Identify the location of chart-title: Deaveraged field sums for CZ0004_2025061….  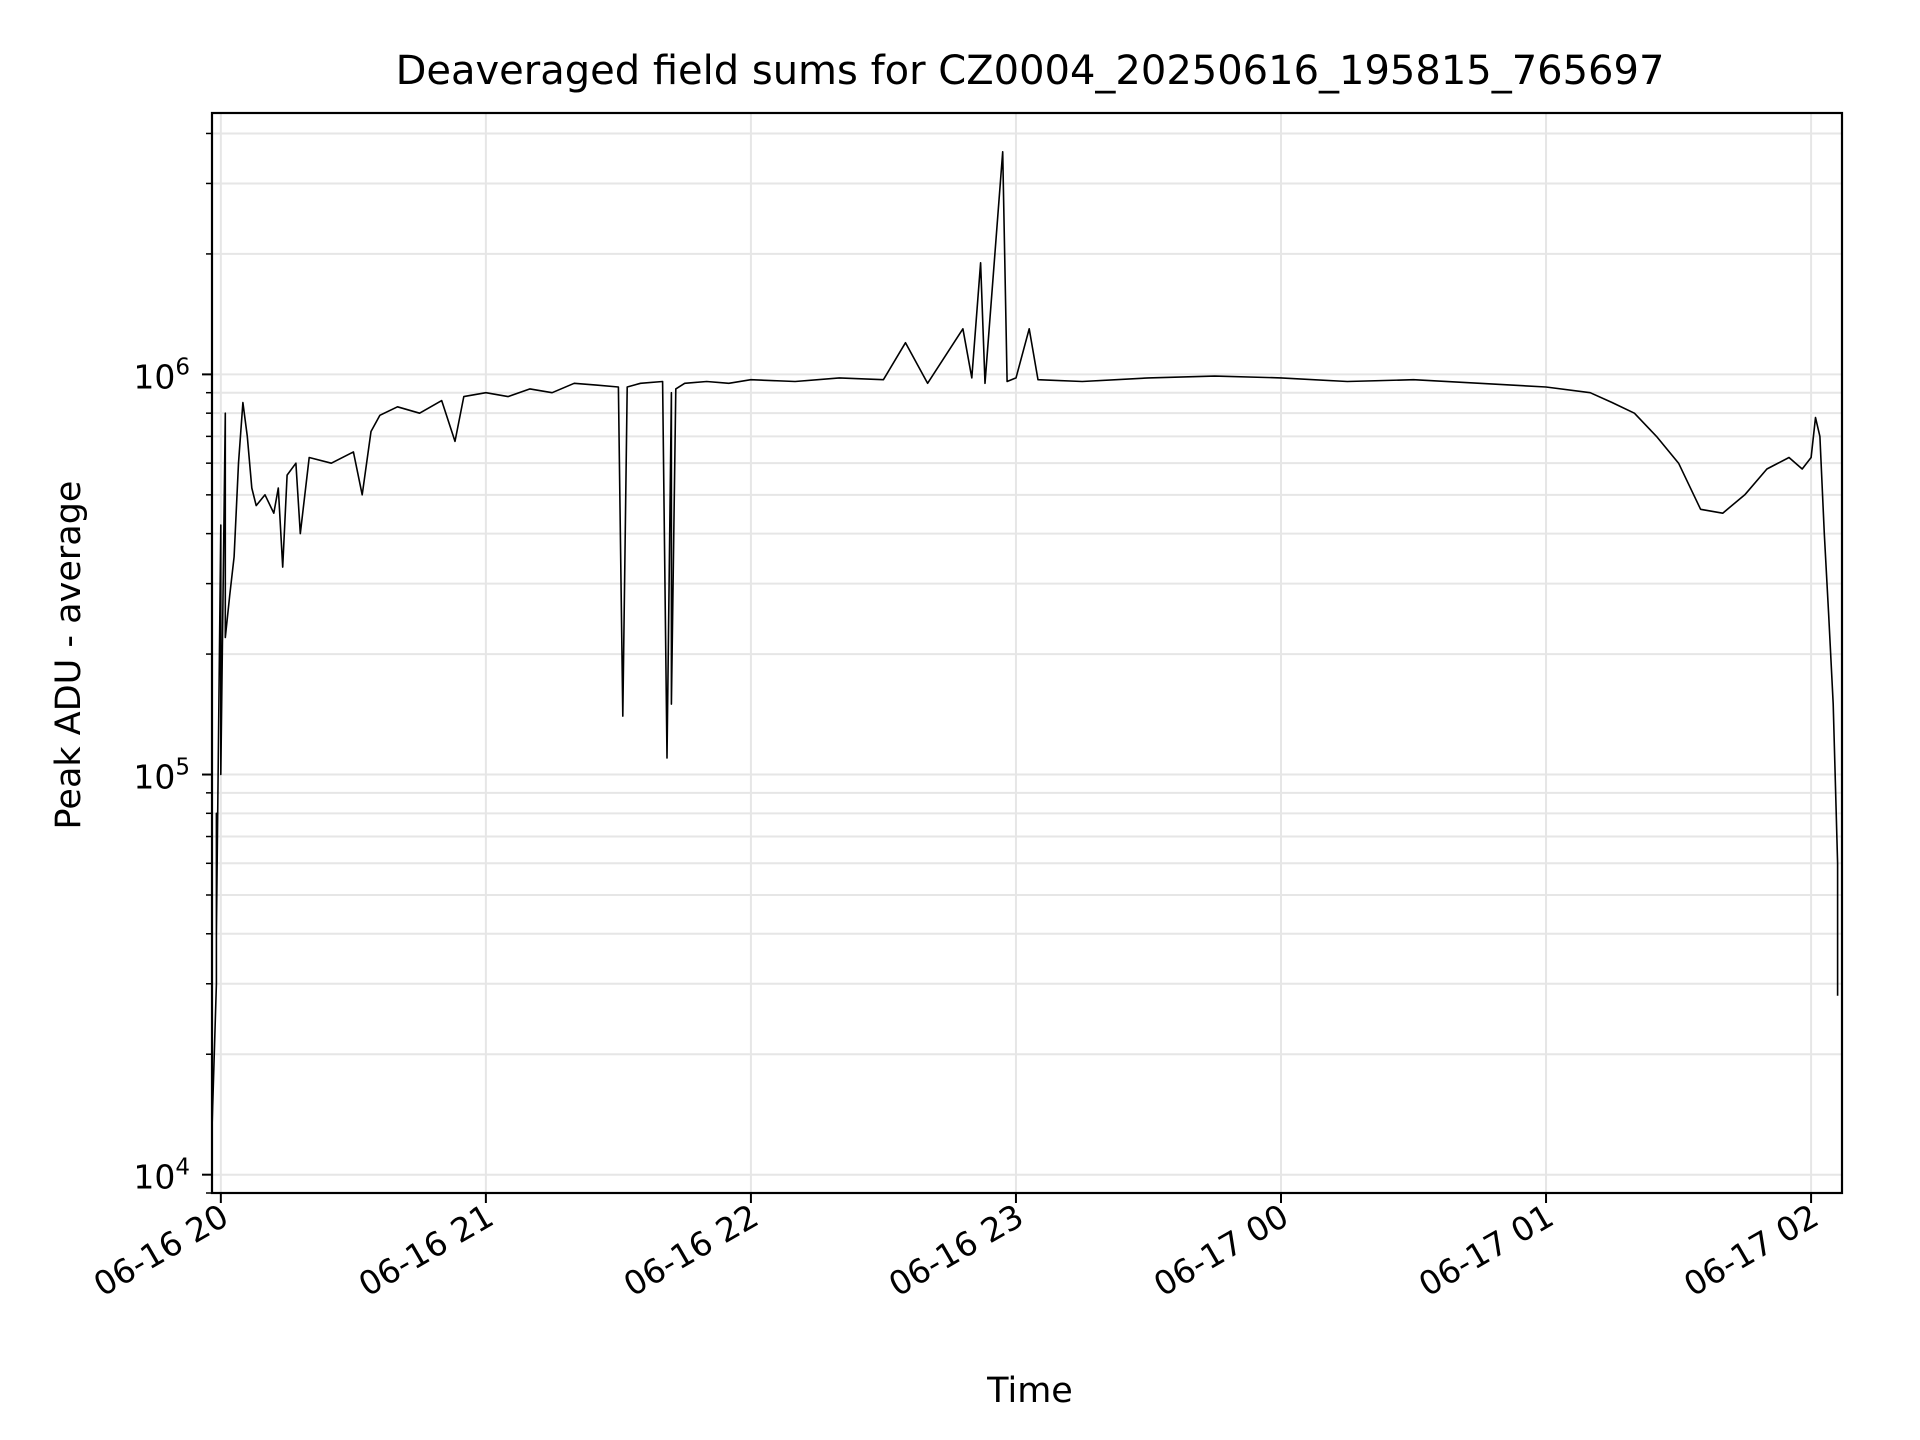
(1030, 71).